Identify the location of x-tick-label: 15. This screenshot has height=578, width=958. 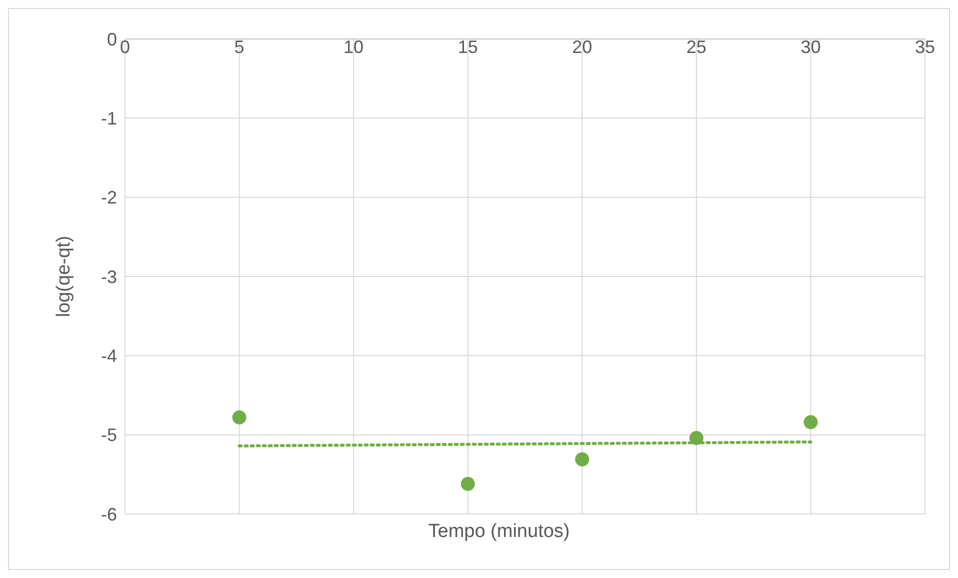
(468, 47).